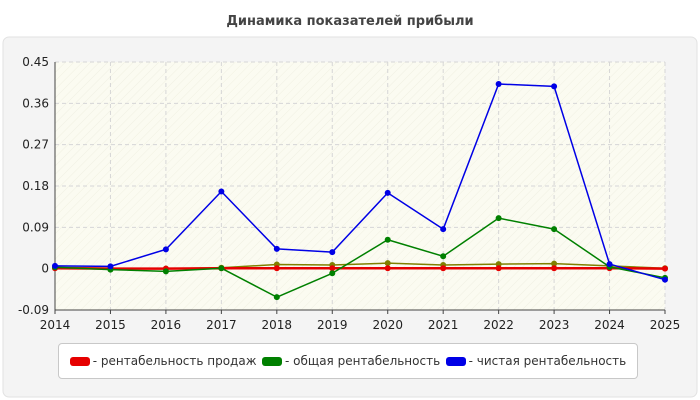  Describe the element at coordinates (443, 325) in the screenshot. I see `x-tick-label: 2021` at that location.